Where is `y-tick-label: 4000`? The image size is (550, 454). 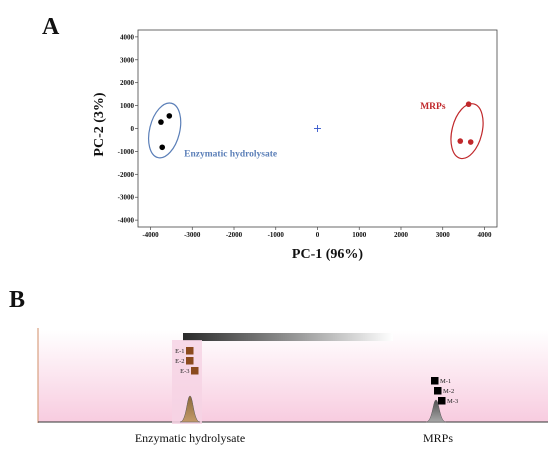
y-tick-label: 4000 is located at coordinates (127, 37).